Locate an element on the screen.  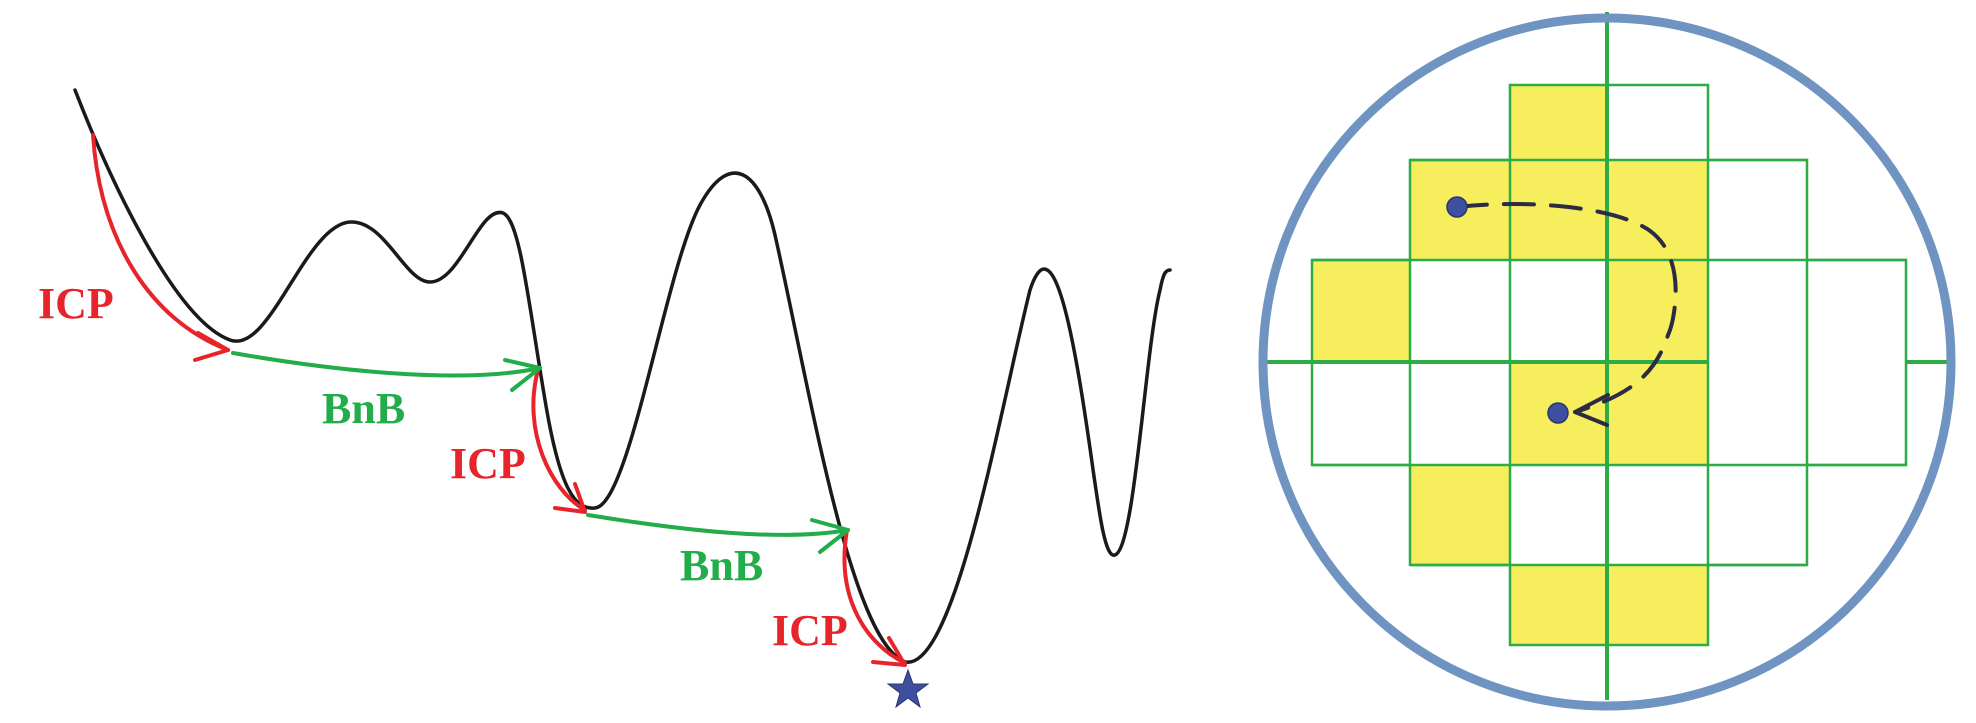
star-icon is located at coordinates (908, 688).